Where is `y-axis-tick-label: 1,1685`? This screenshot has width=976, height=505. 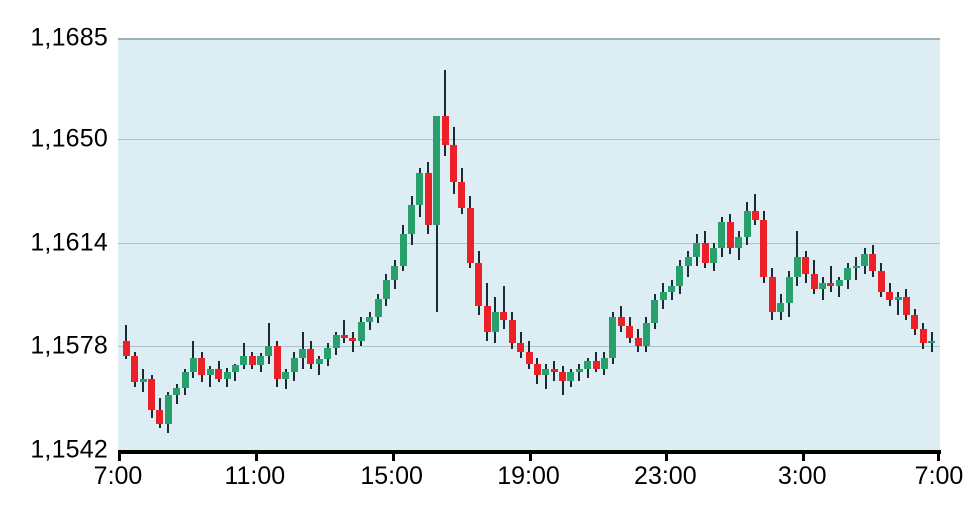 y-axis-tick-label: 1,1685 is located at coordinates (69, 37).